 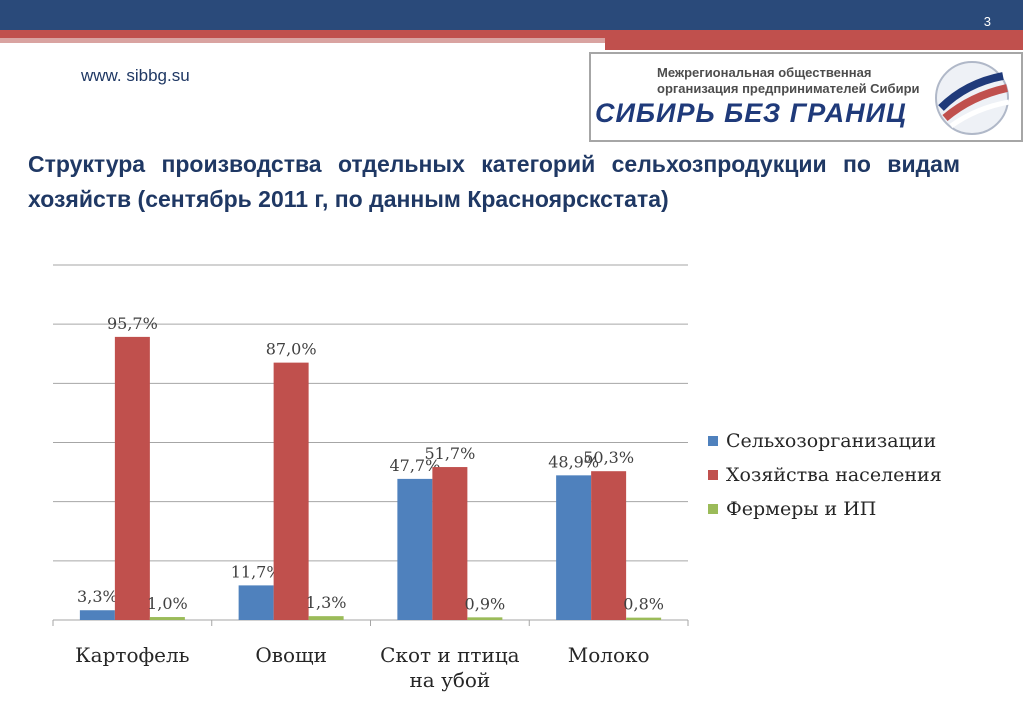 I want to click on data-label: 95,7%, so click(x=132, y=323).